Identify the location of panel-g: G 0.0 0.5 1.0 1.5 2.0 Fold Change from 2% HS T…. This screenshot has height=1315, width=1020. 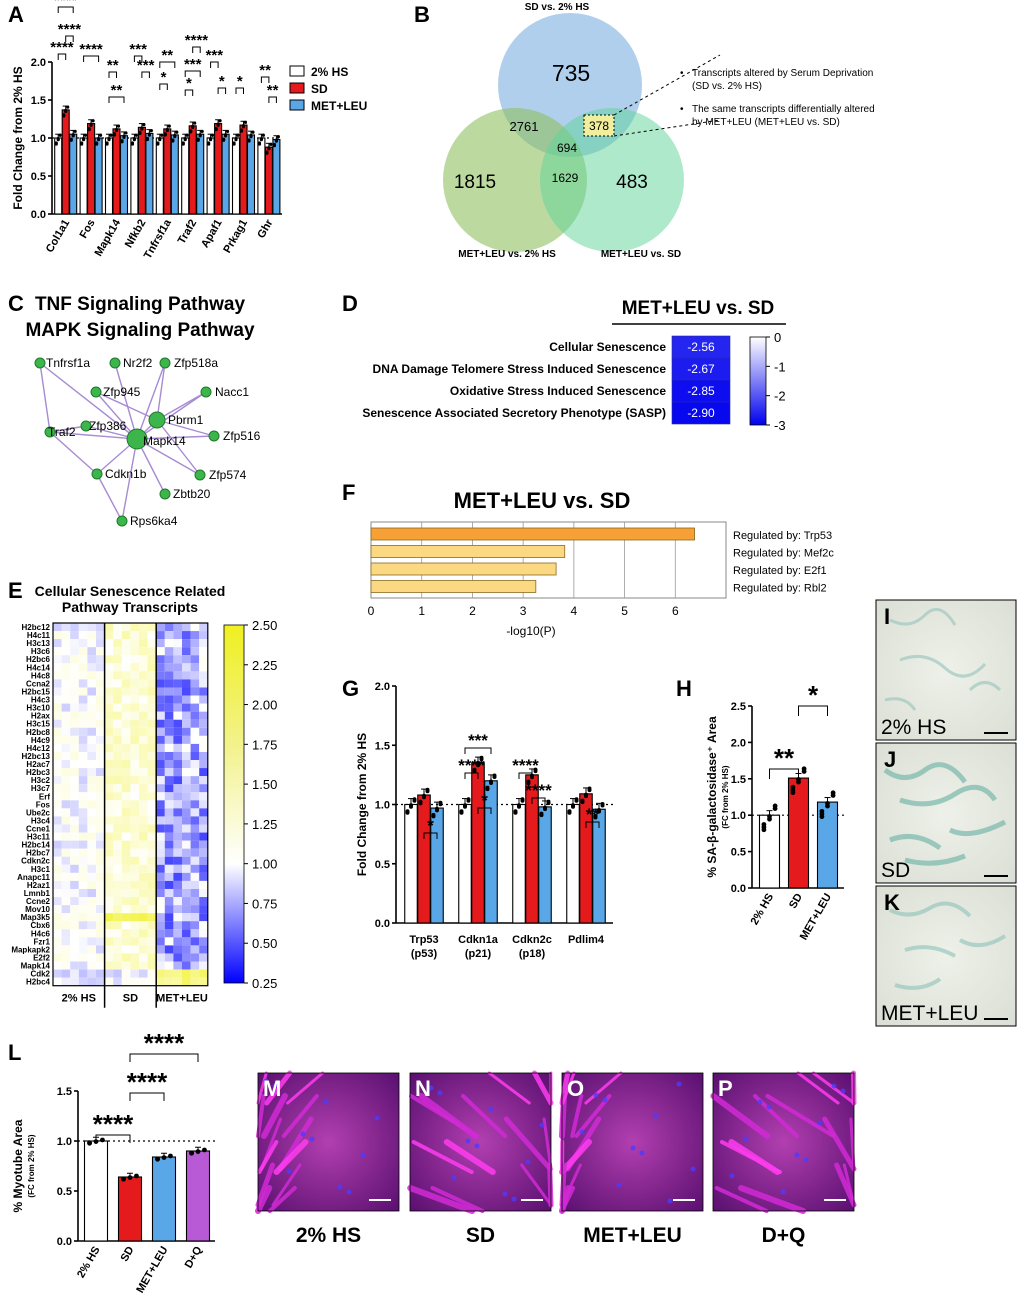
(477, 818).